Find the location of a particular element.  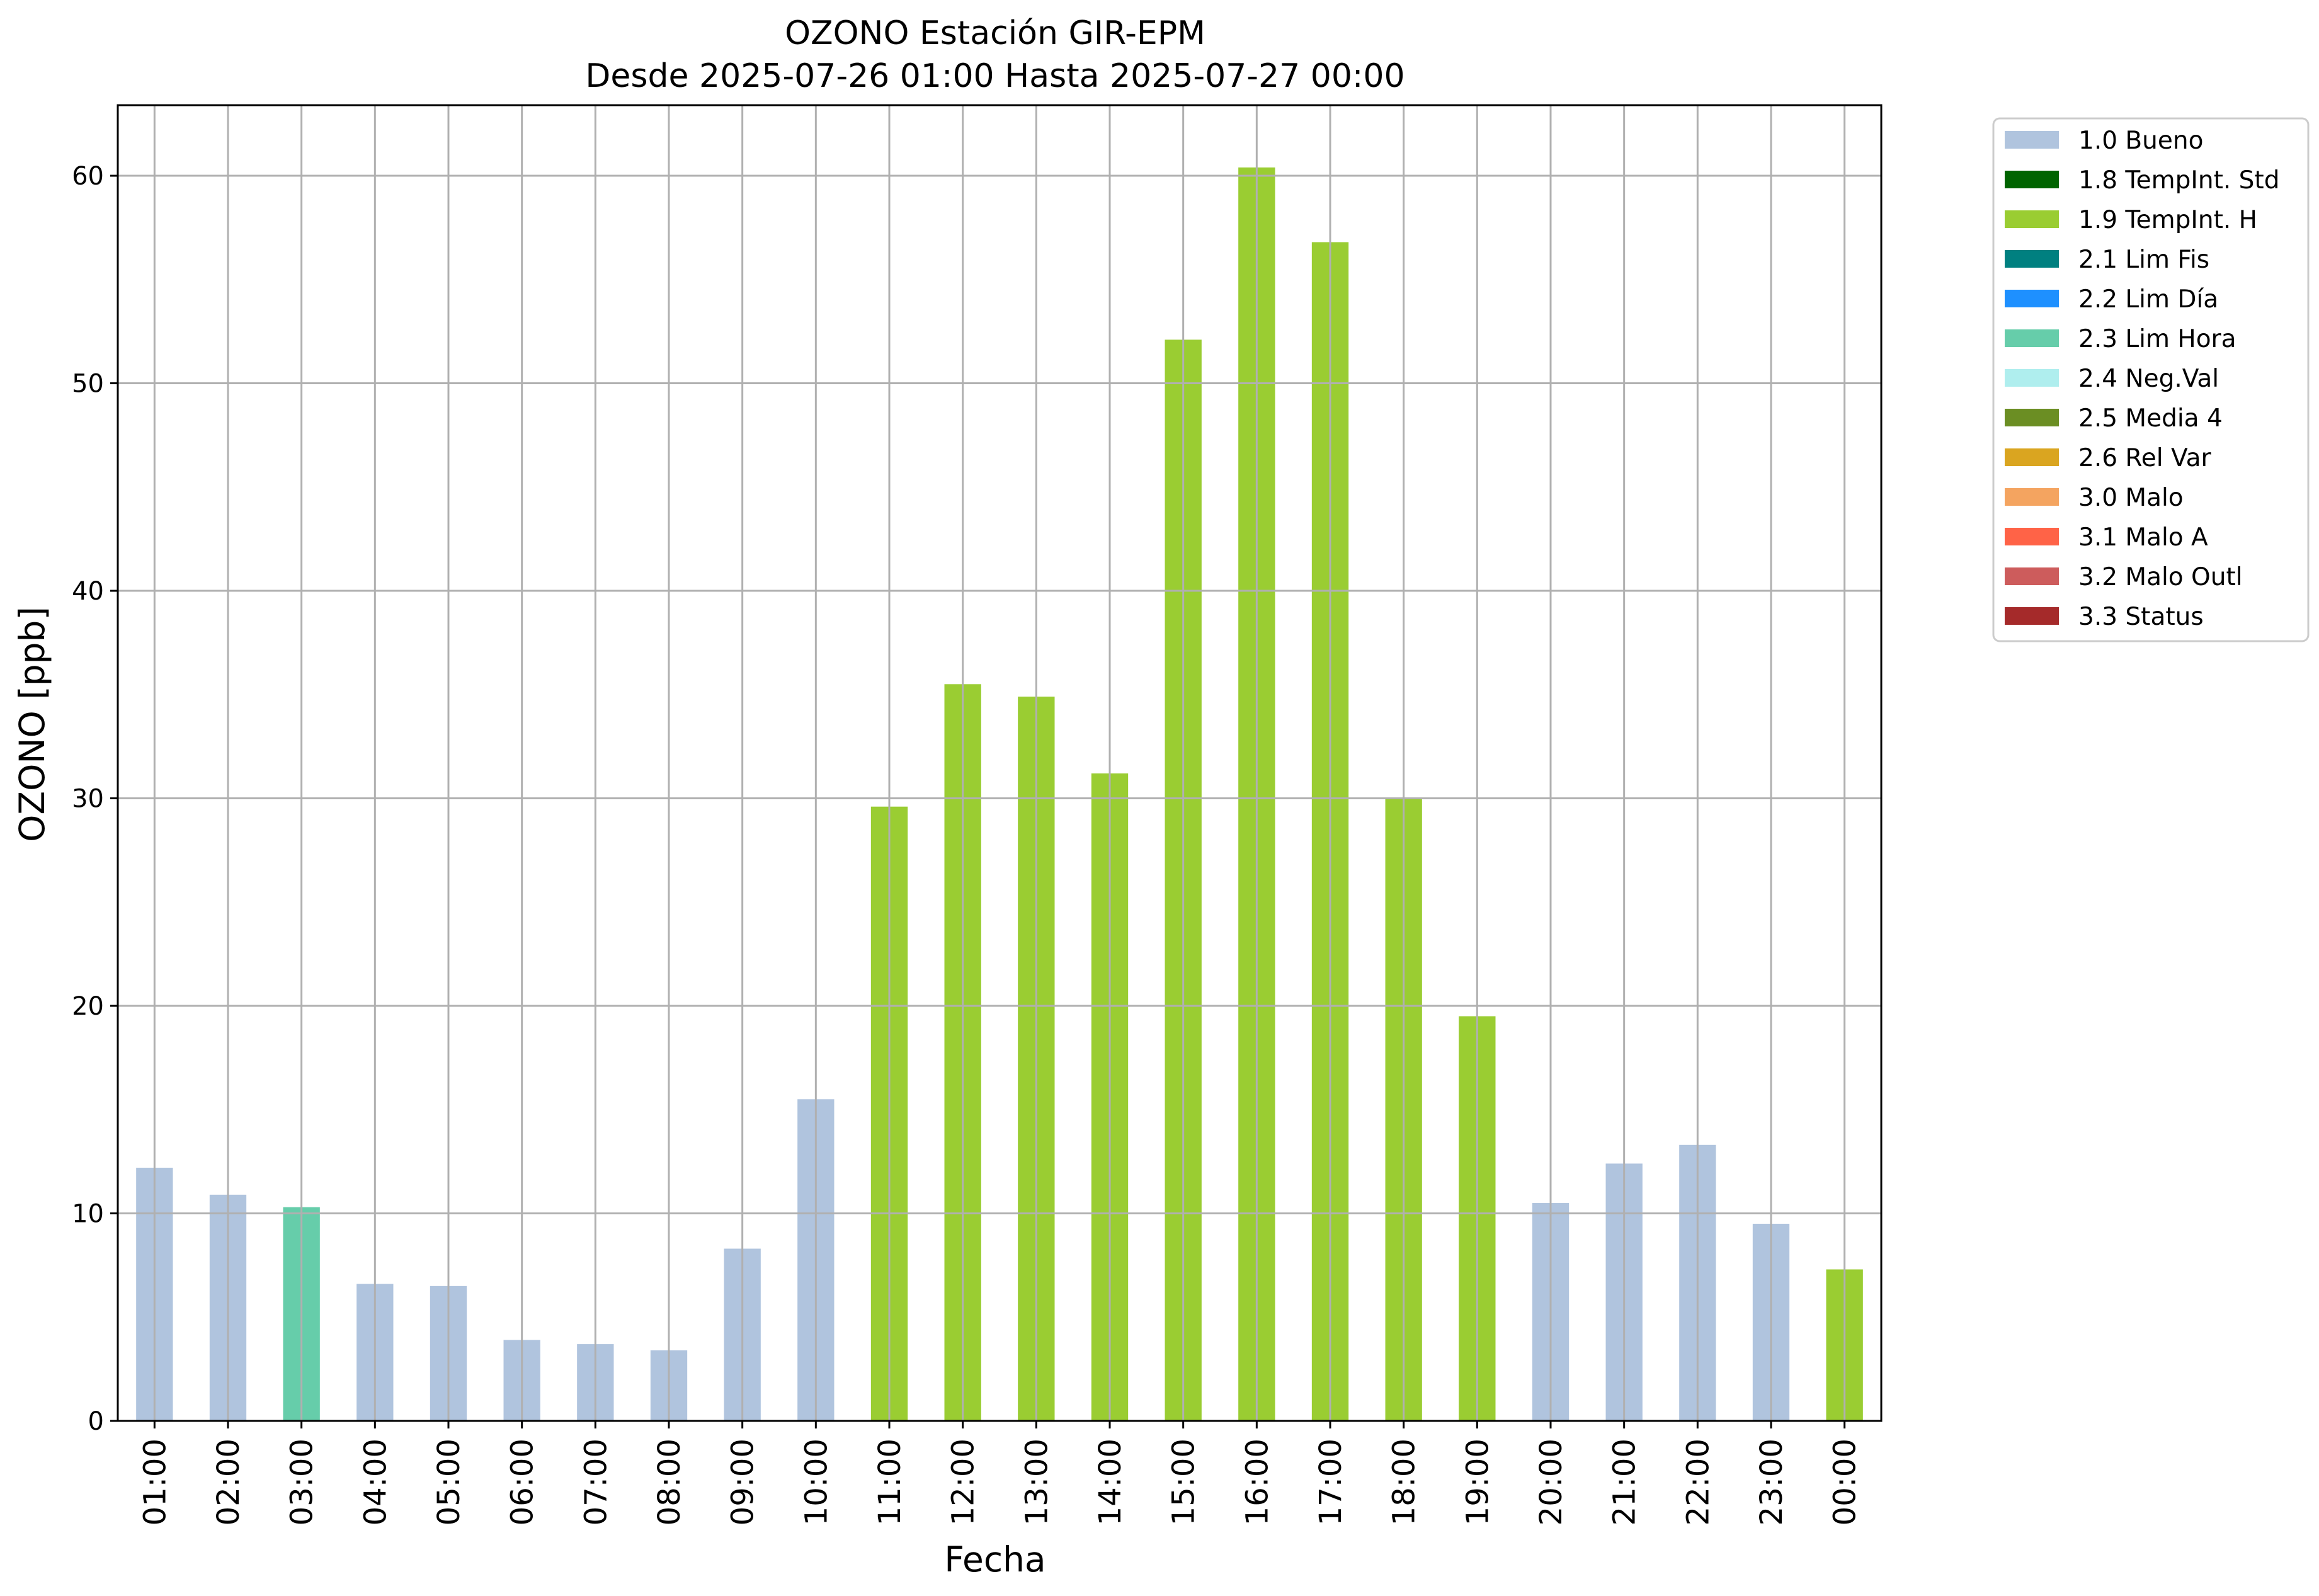

x-tick-label: 16:00 is located at coordinates (1257, 1482).